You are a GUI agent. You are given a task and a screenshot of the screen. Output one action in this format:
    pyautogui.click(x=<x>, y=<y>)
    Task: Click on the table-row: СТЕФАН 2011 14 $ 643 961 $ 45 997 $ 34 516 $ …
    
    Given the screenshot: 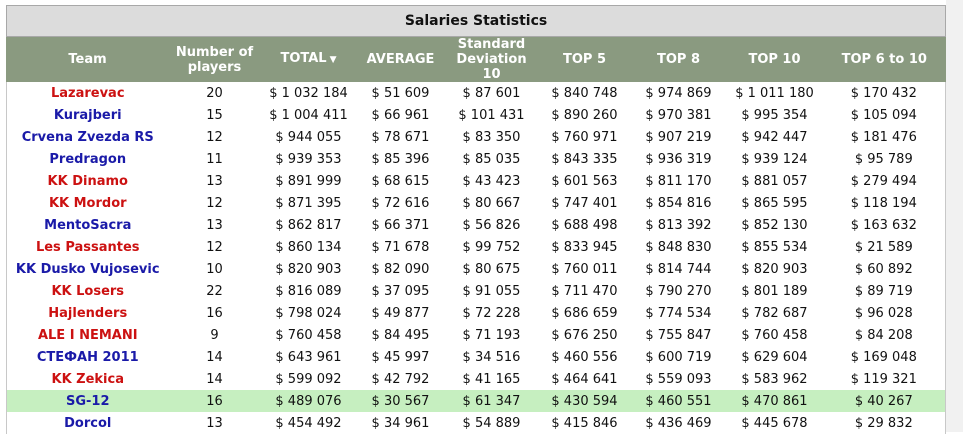 What is the action you would take?
    pyautogui.click(x=476, y=357)
    